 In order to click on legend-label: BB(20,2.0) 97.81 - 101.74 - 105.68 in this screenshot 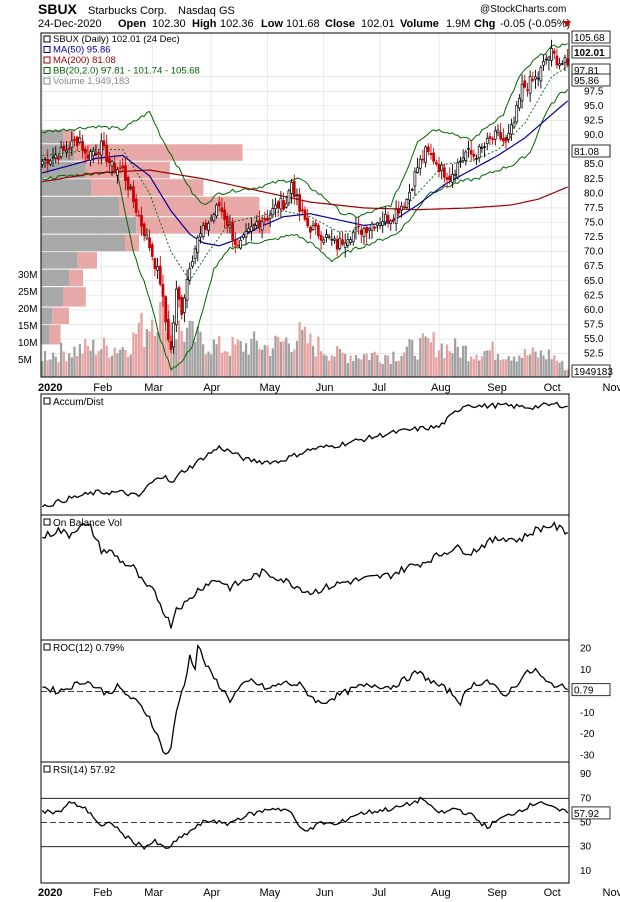, I will do `click(126, 71)`.